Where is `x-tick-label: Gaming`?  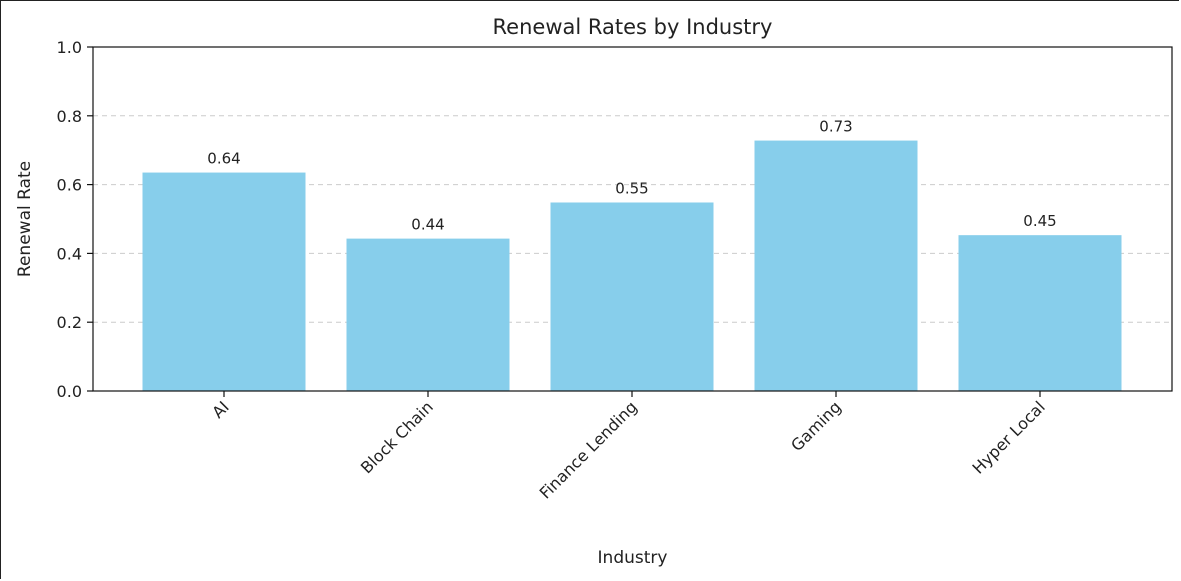
x-tick-label: Gaming is located at coordinates (816, 426).